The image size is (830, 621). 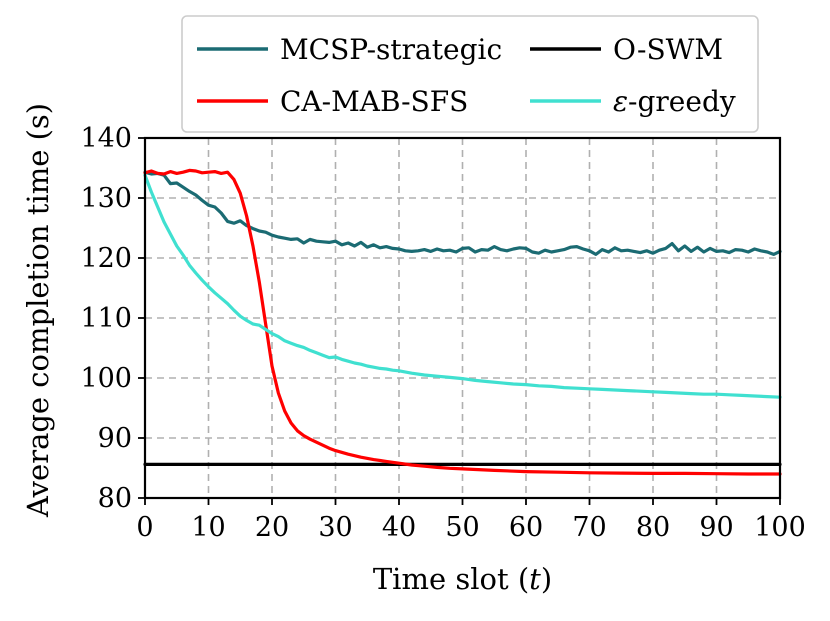 What do you see at coordinates (620, 101) in the screenshot?
I see `legend-label-epsilon-symbol: ε` at bounding box center [620, 101].